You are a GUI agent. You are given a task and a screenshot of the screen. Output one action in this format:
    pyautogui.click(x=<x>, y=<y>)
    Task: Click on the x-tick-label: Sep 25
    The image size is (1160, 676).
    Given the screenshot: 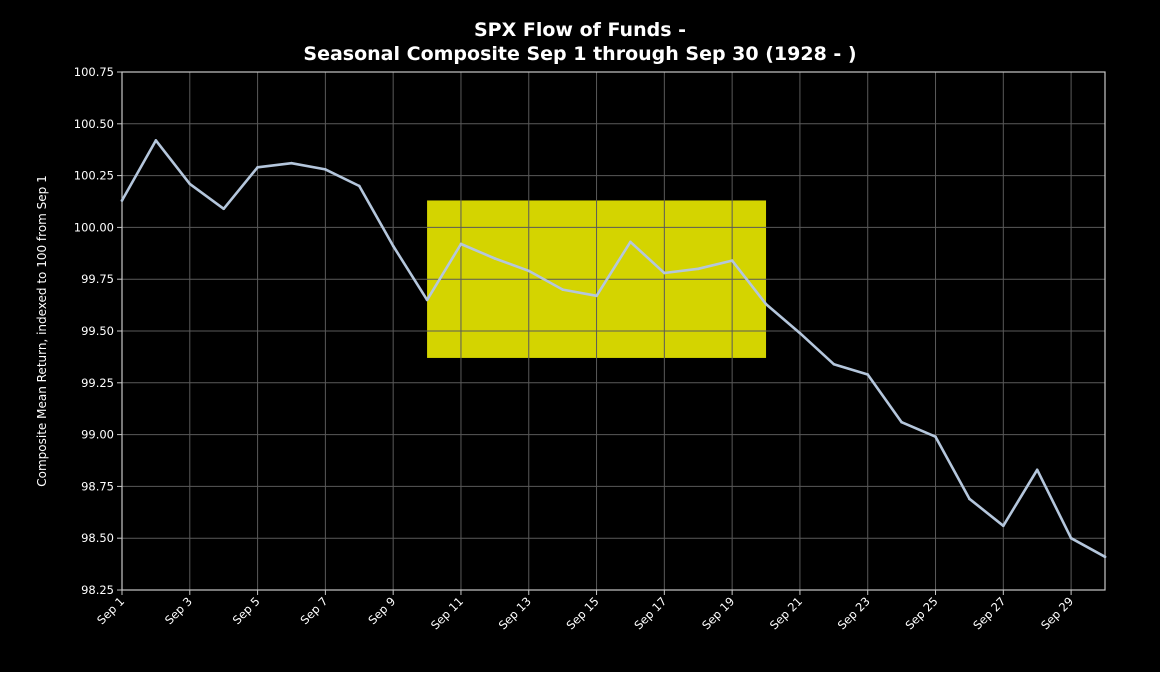 What is the action you would take?
    pyautogui.click(x=921, y=613)
    